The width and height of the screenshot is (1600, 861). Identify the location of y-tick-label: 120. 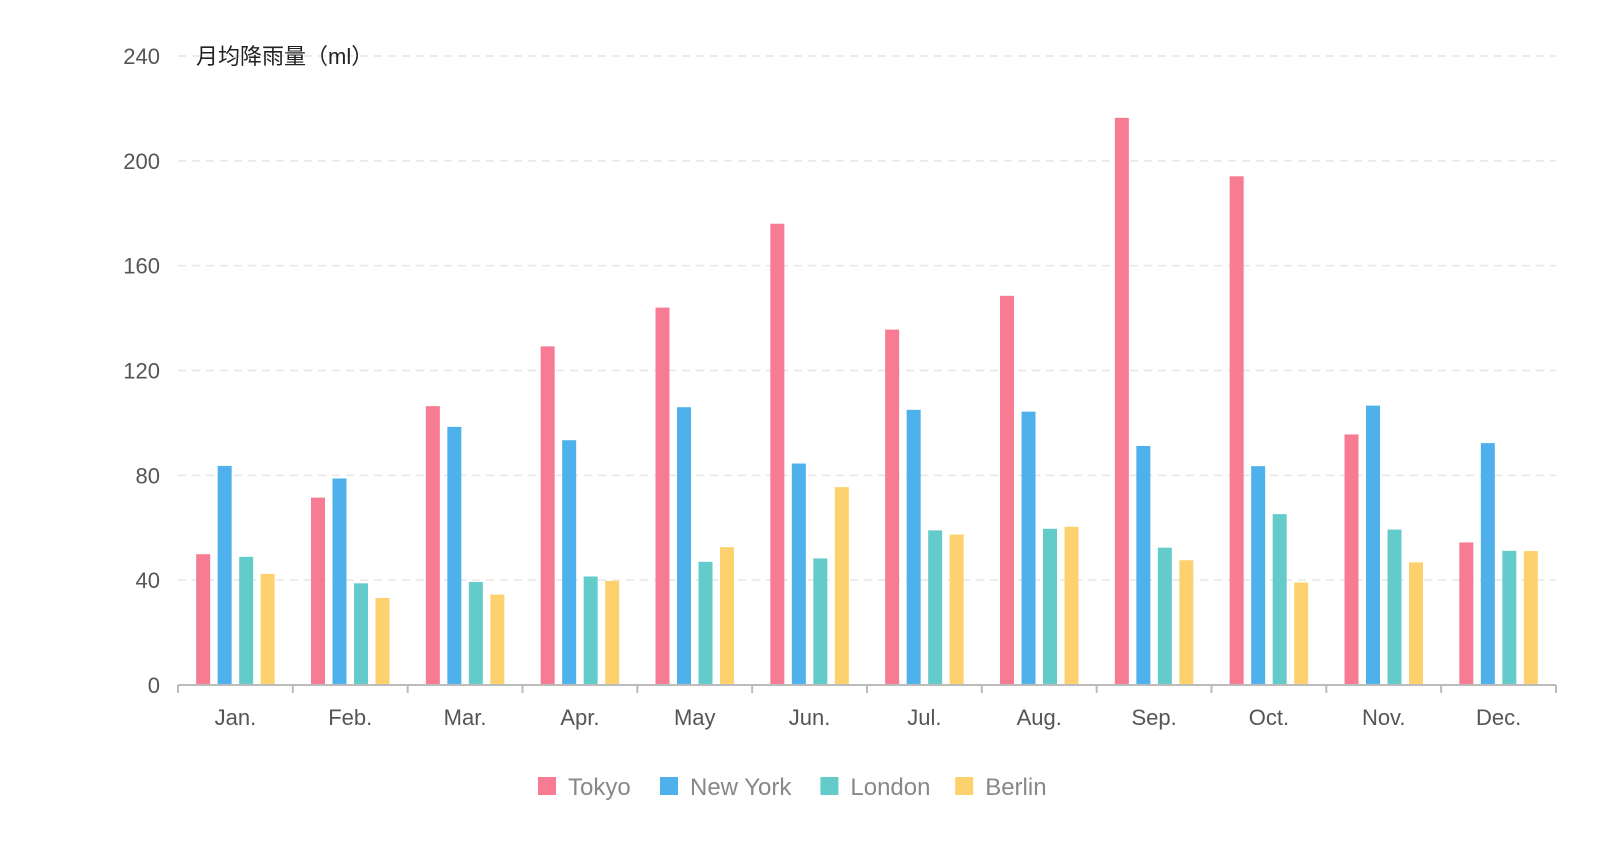
(141, 371).